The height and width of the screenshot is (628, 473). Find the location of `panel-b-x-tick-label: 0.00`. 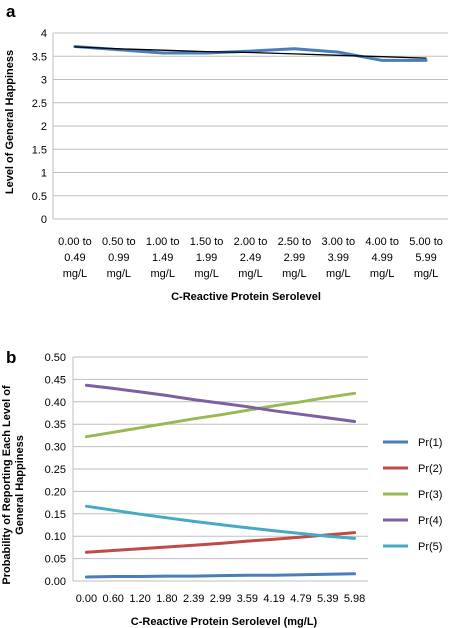

panel-b-x-tick-label: 0.00 is located at coordinates (86, 599).